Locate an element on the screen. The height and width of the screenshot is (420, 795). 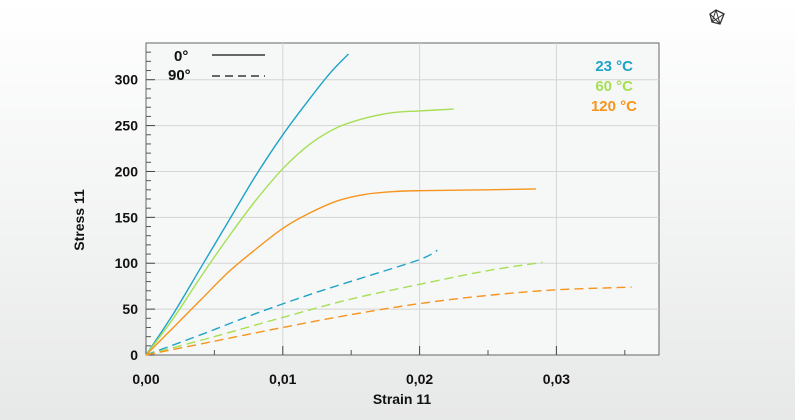
legend-23c: 23 °C is located at coordinates (614, 66).